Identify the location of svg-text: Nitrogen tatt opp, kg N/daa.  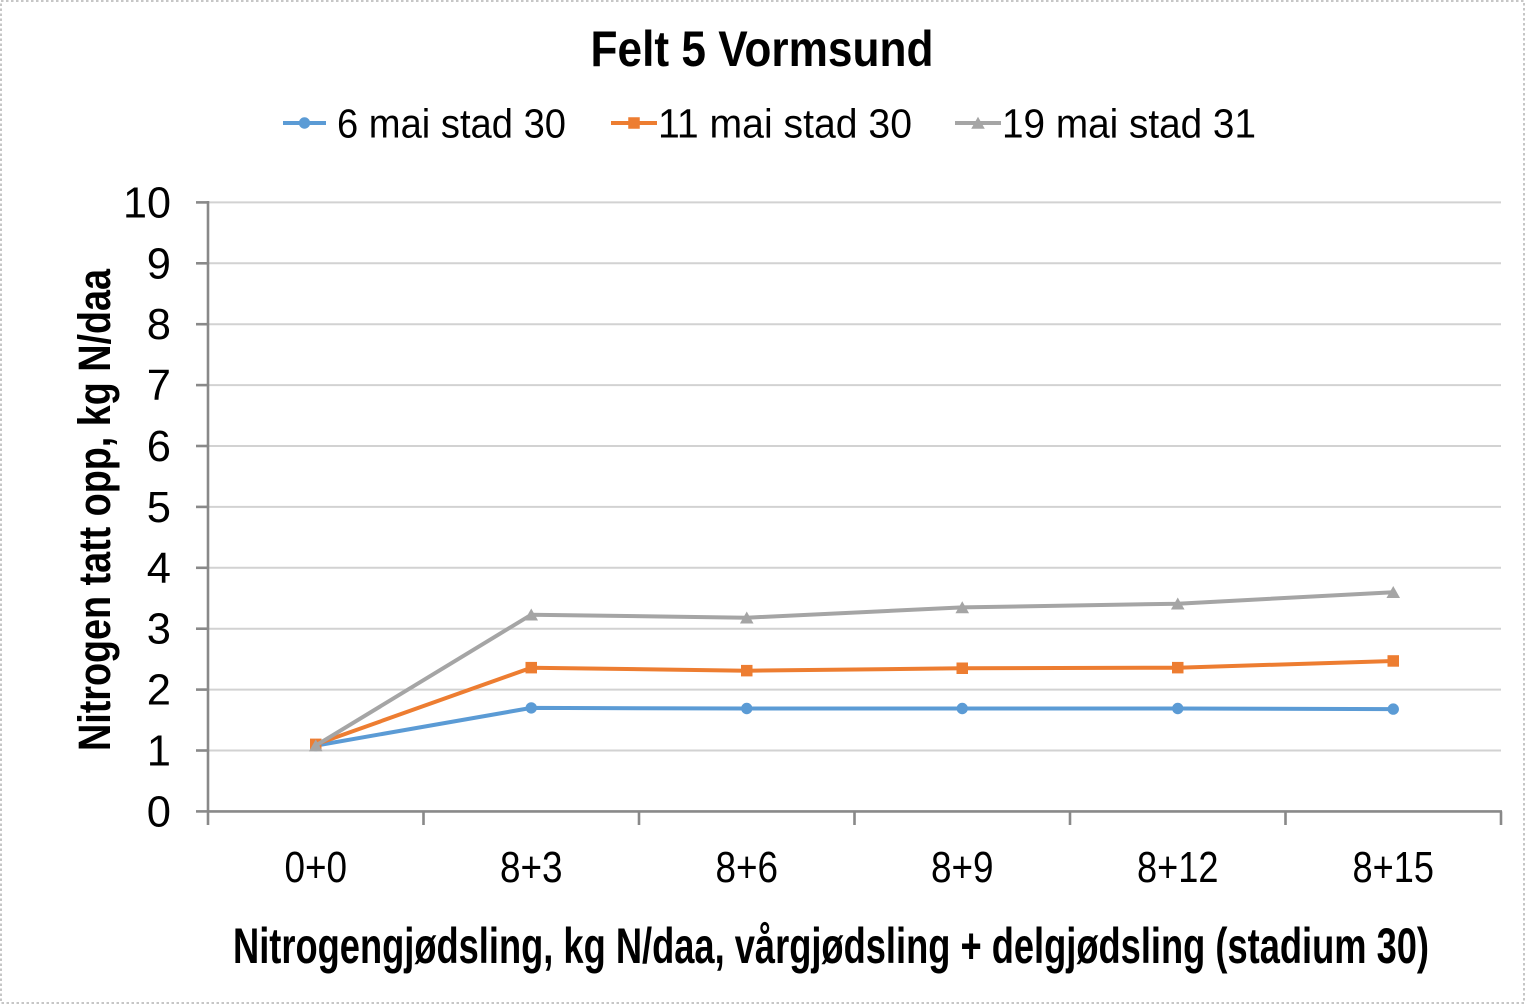
(94, 509).